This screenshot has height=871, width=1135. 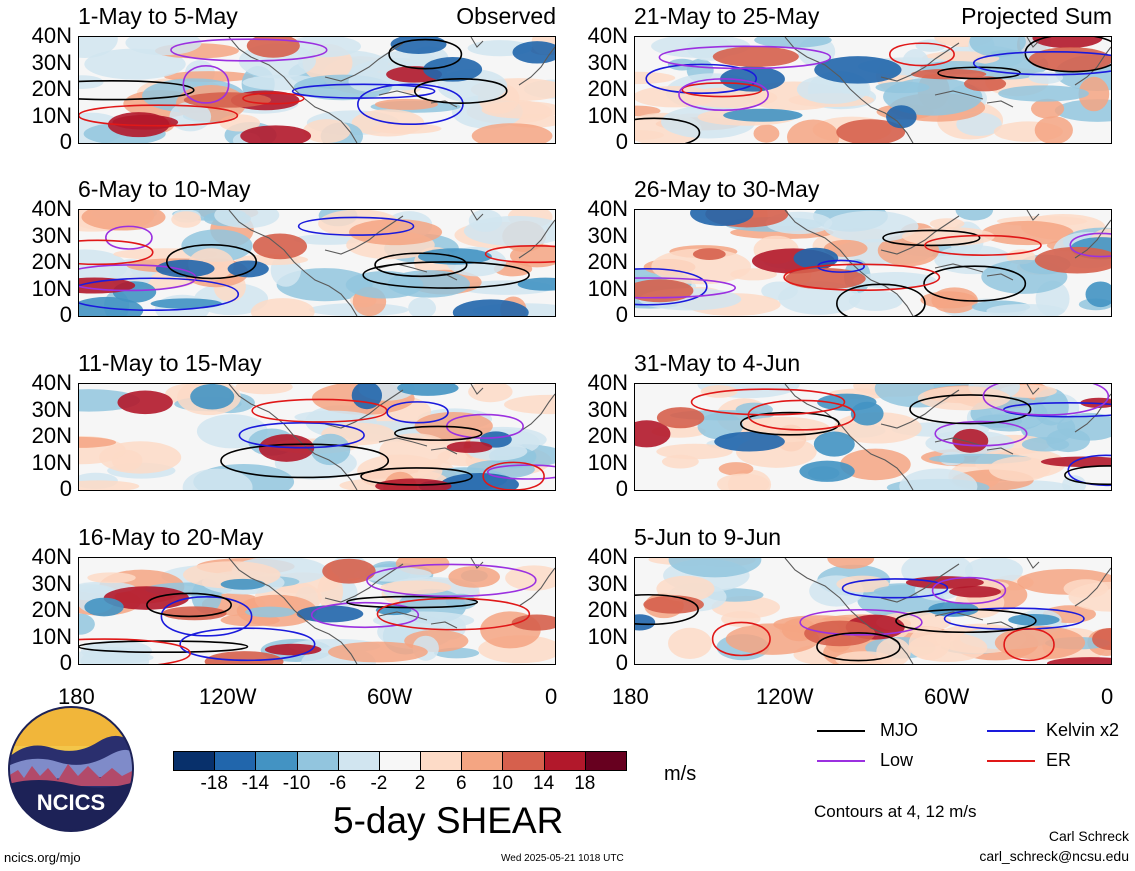 What do you see at coordinates (158, 16) in the screenshot?
I see `panel-title: 1-May to 5-May` at bounding box center [158, 16].